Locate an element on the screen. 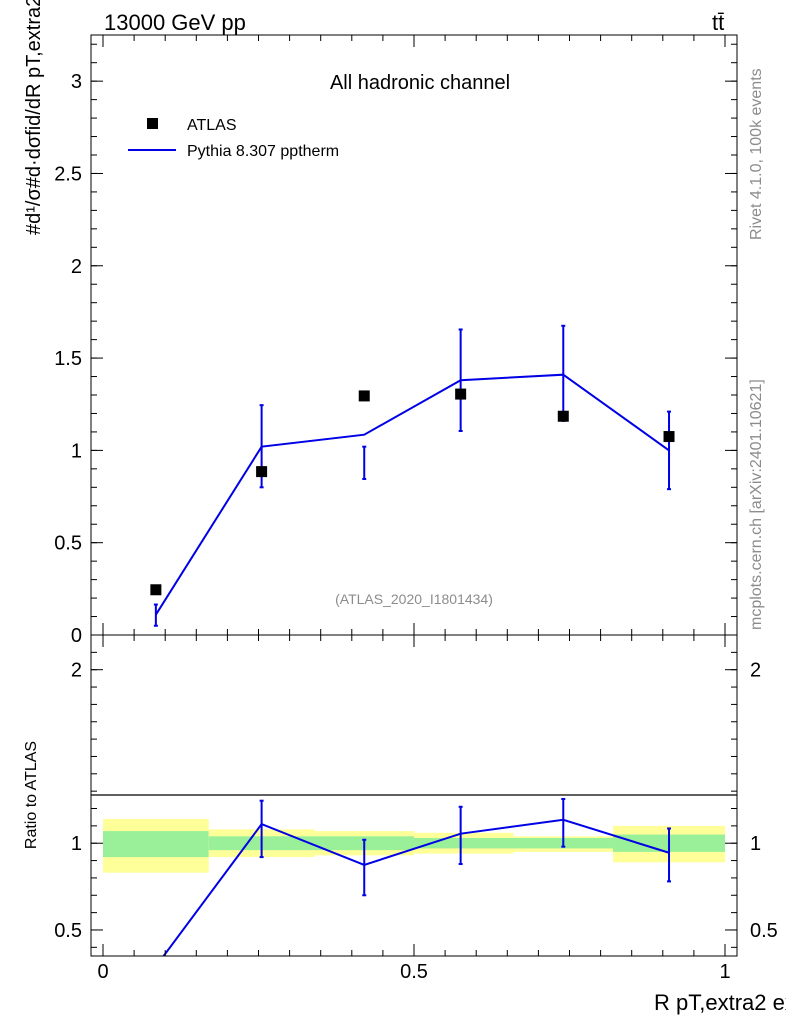  ratio-y-tick-label: 2 is located at coordinates (76, 671).